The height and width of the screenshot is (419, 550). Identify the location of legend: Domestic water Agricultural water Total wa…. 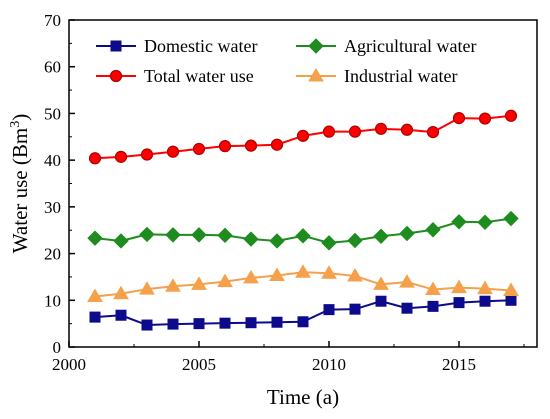
(286, 61).